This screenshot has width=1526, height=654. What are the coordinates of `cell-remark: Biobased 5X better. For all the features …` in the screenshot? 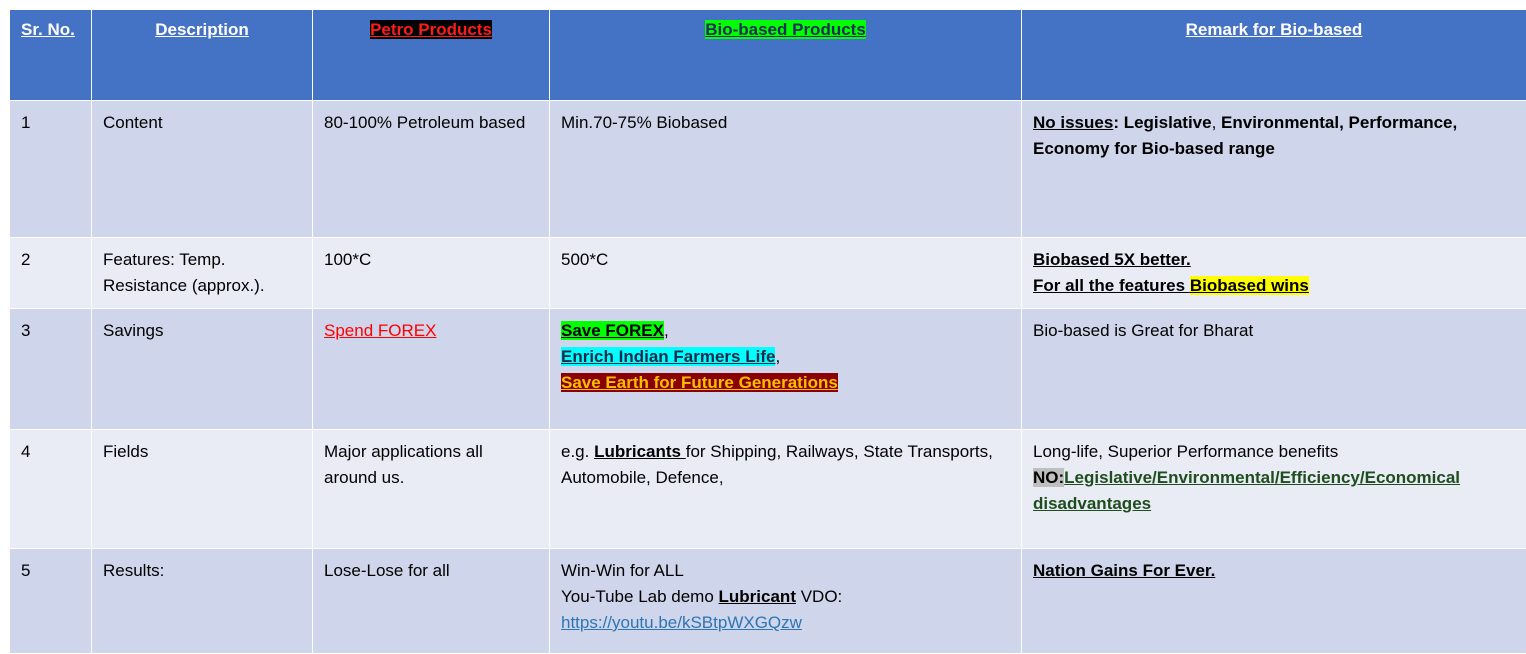 It's located at (1273, 273).